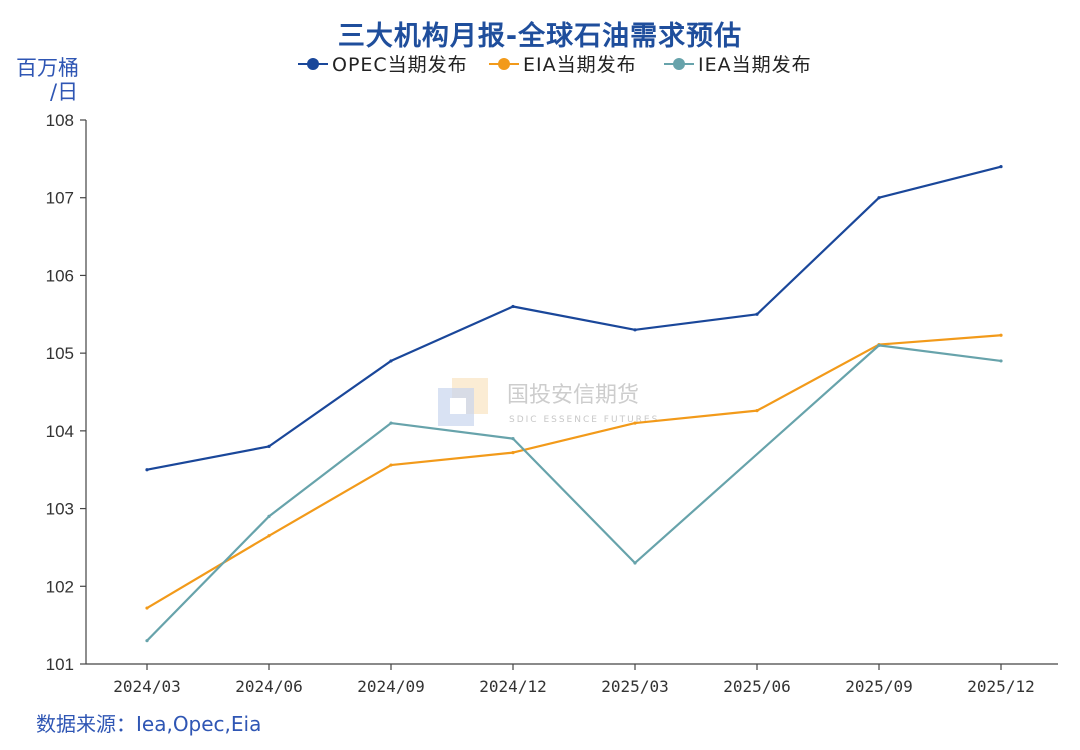 This screenshot has width=1080, height=750. I want to click on y-unit-line1: 百万桶, so click(47, 68).